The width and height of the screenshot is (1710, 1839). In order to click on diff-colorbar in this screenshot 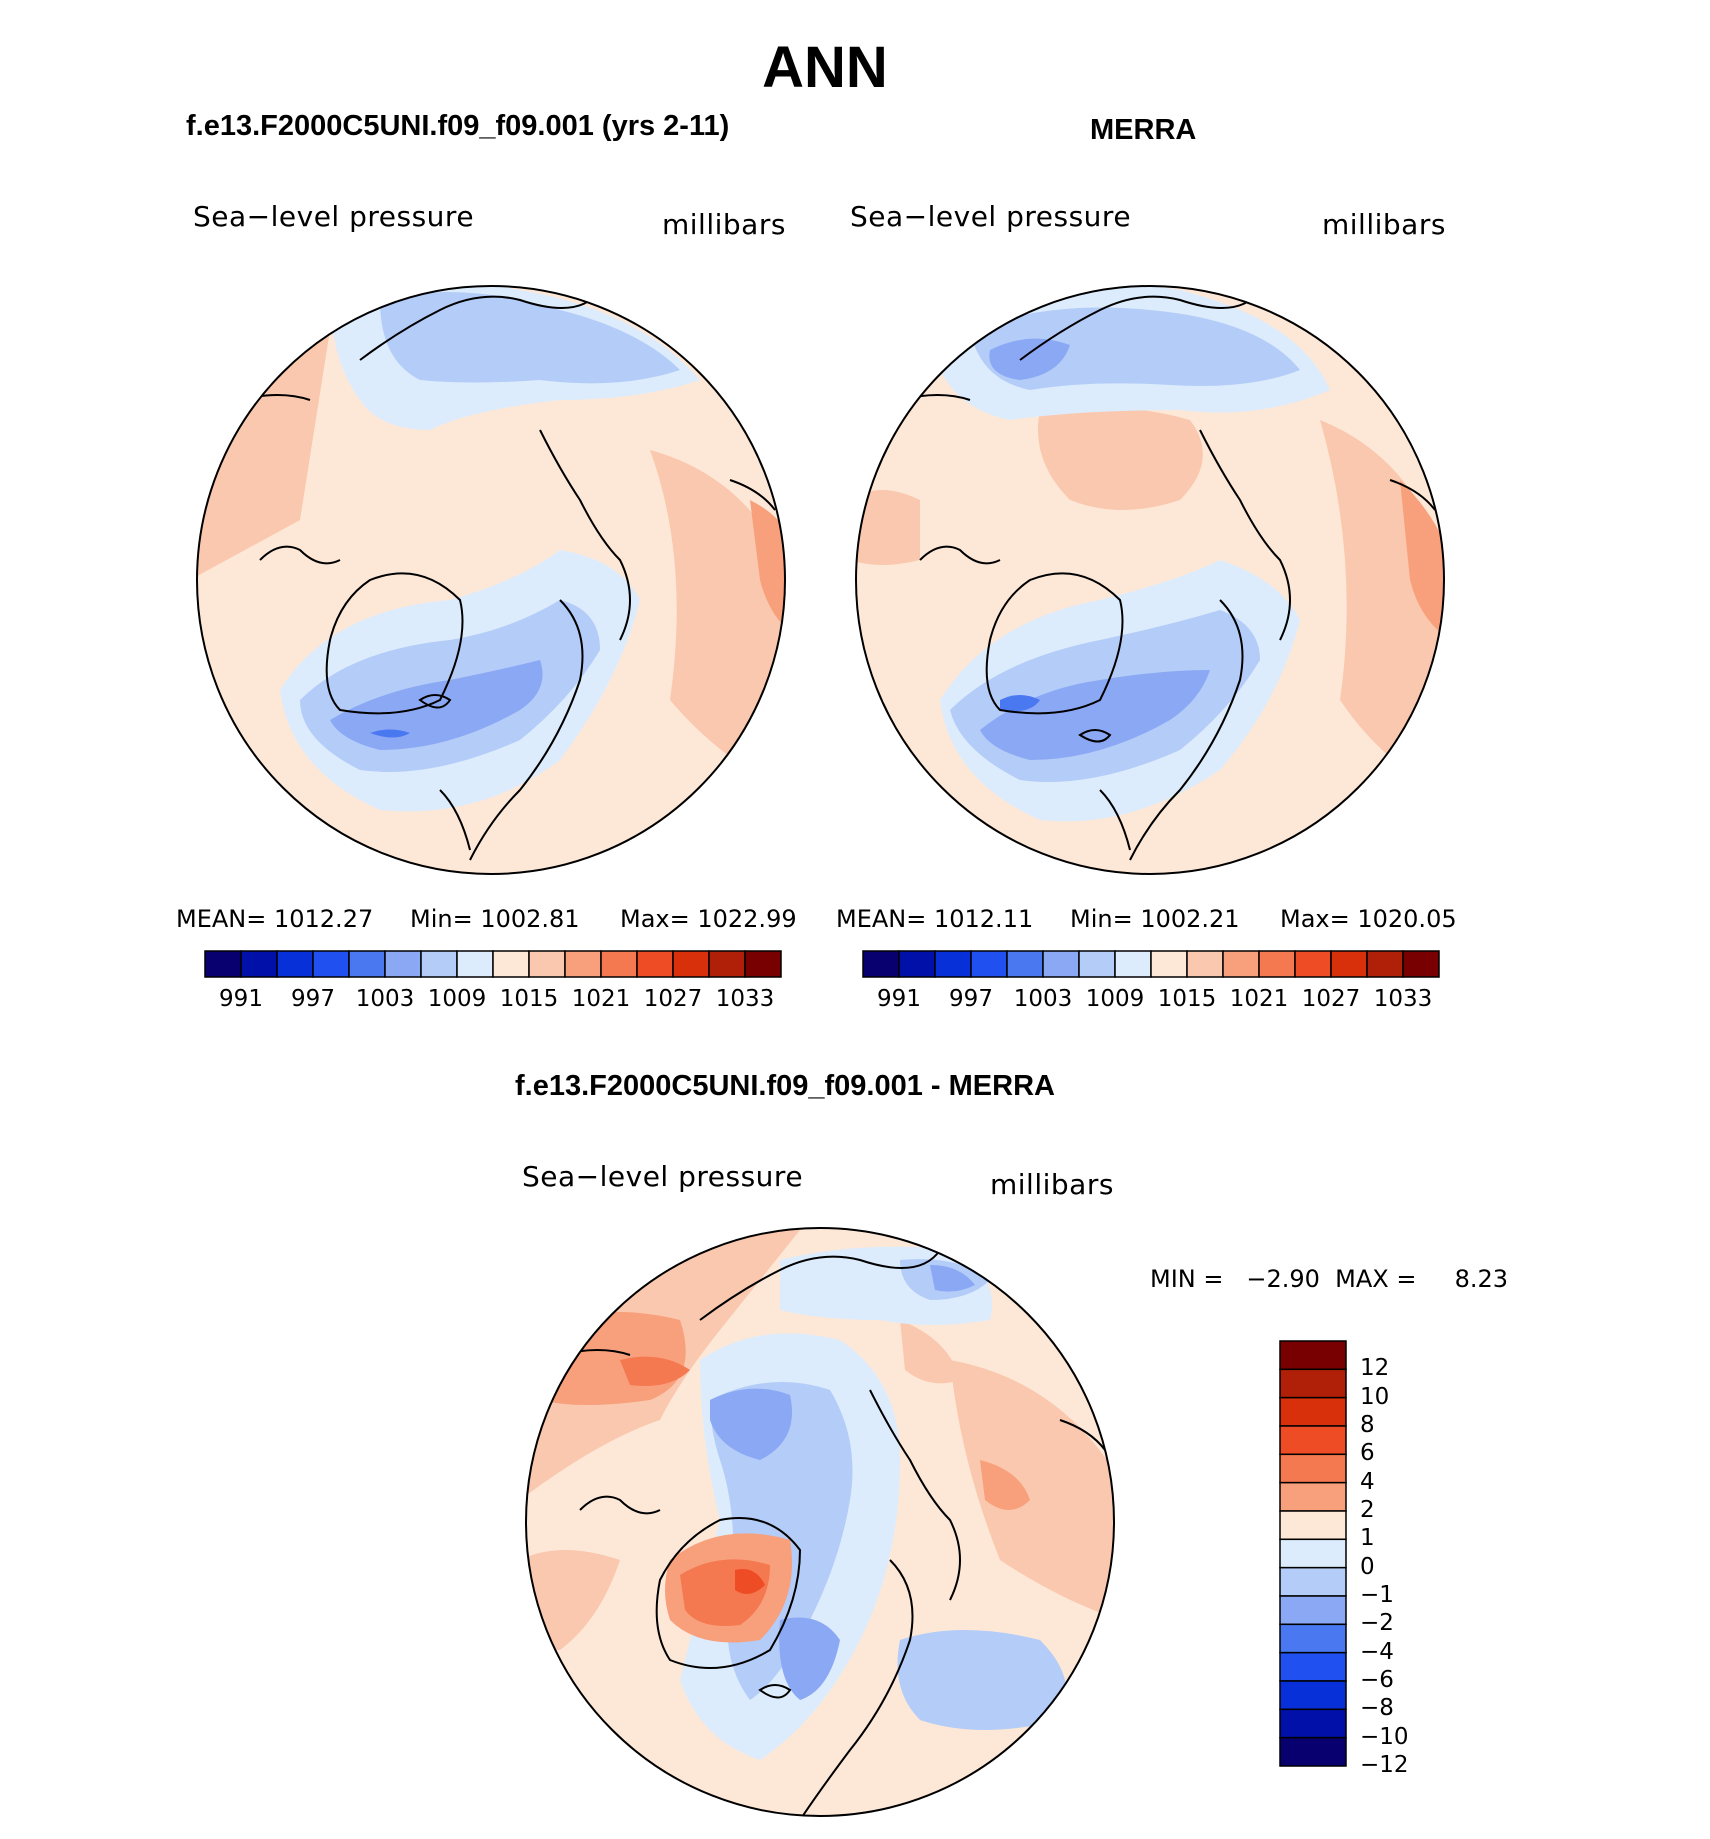, I will do `click(1313, 1553)`.